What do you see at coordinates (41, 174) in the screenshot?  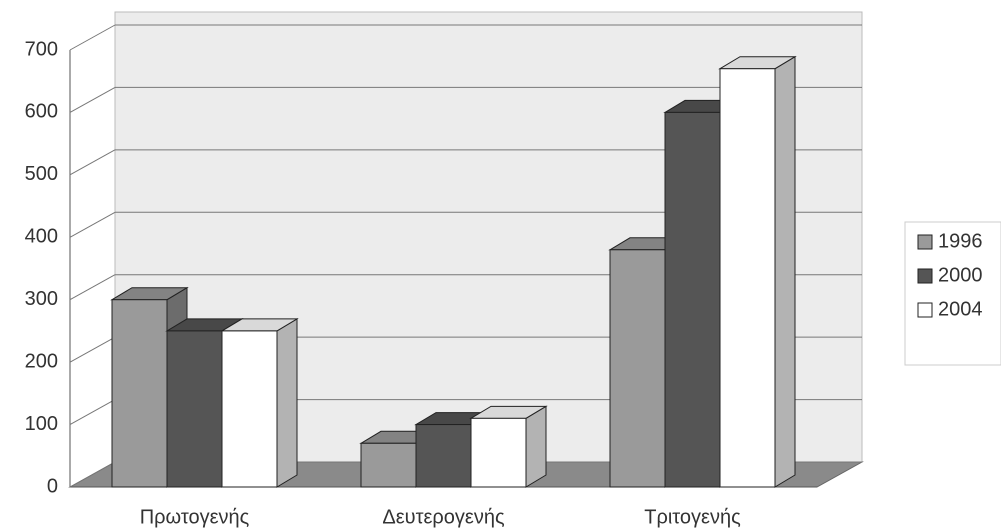 I see `y-tick-label: 500` at bounding box center [41, 174].